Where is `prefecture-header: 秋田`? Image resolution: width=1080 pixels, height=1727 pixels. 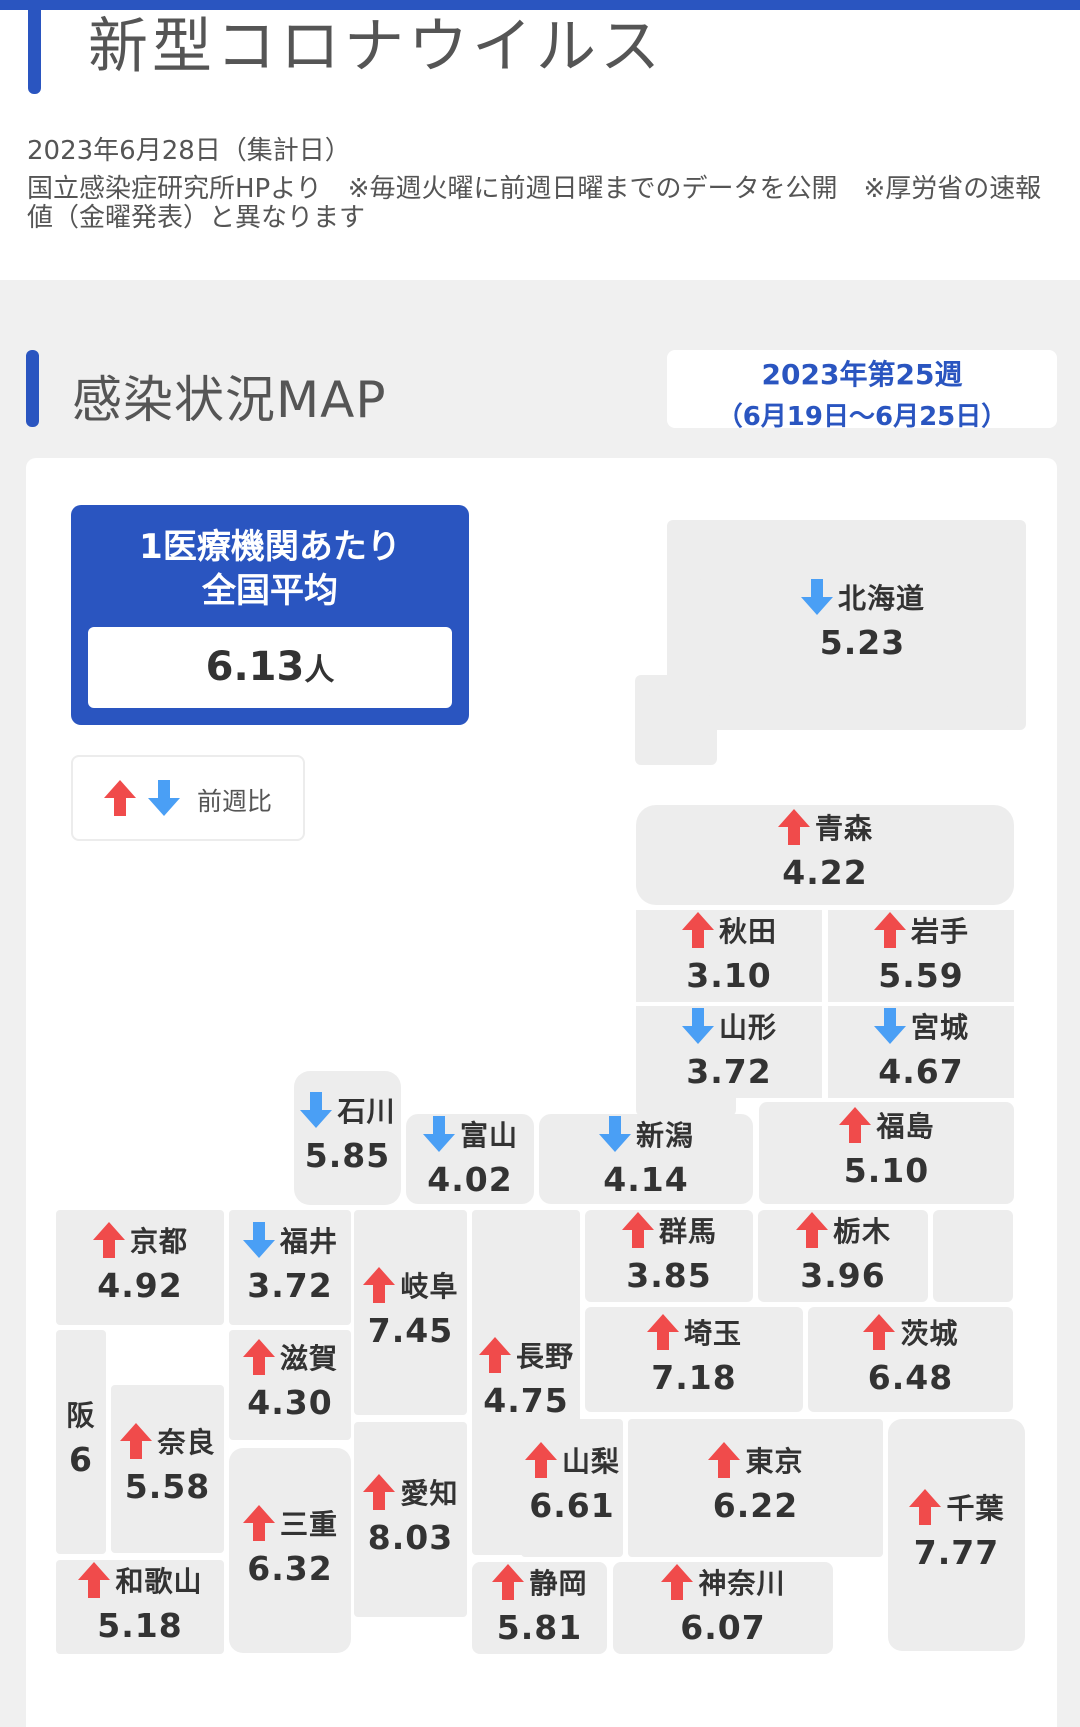
prefecture-header: 秋田 is located at coordinates (729, 930).